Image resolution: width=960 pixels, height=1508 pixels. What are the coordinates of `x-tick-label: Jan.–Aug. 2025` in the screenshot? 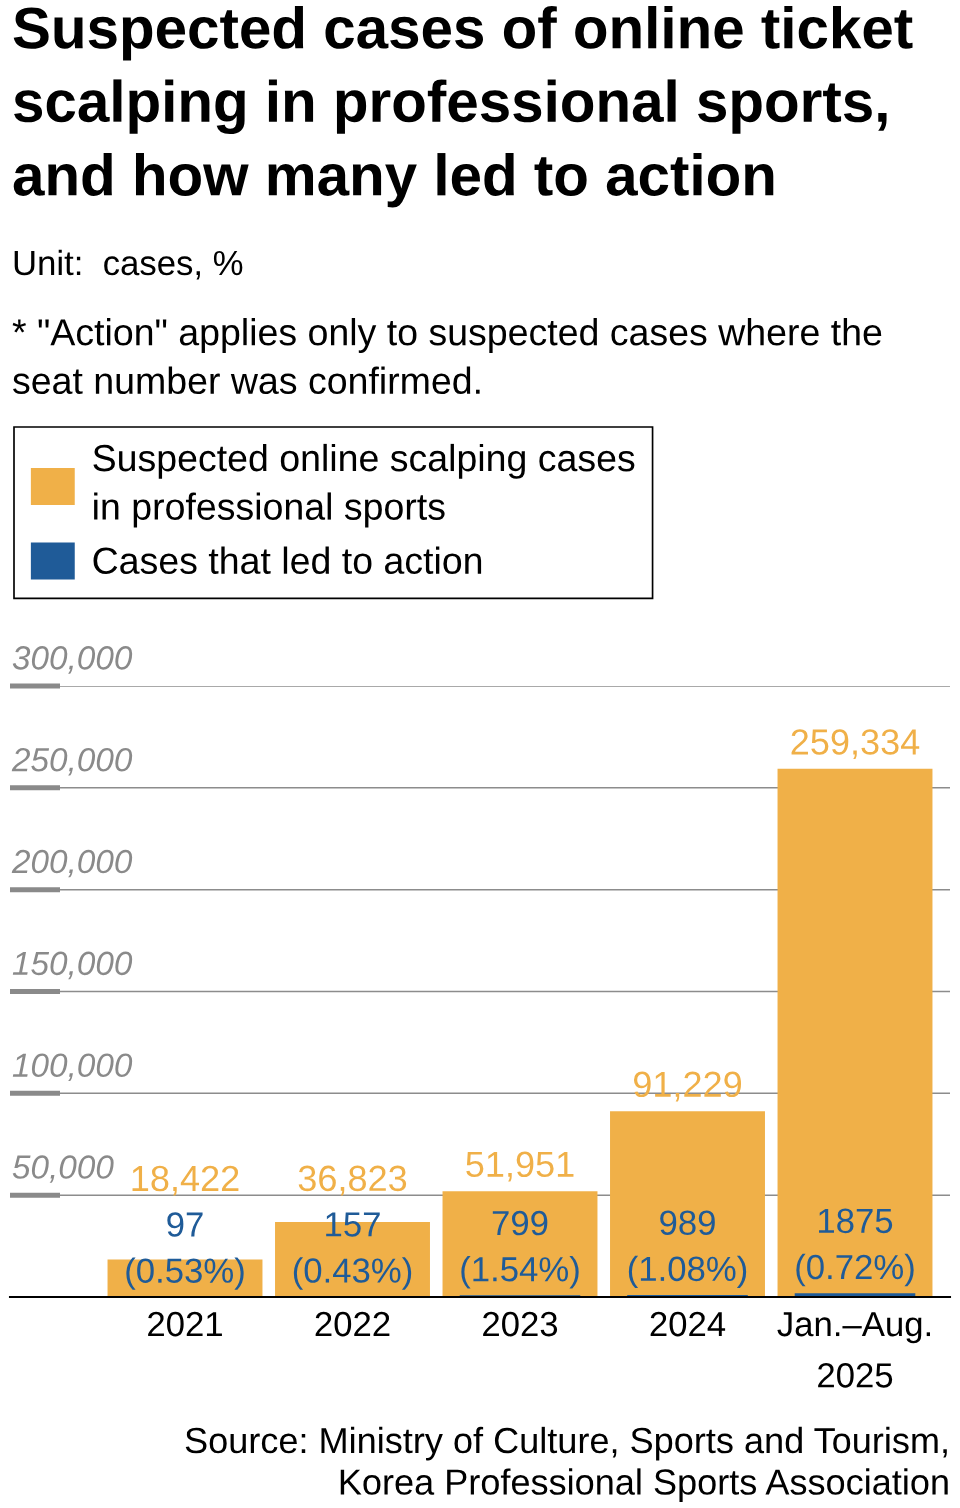 It's located at (854, 1350).